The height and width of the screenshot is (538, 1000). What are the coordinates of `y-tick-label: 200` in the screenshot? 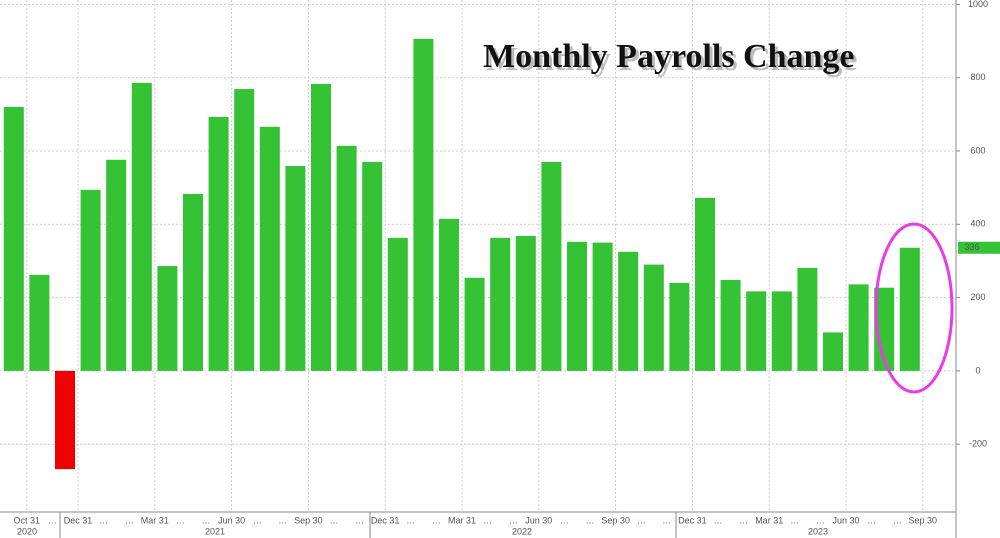 It's located at (977, 297).